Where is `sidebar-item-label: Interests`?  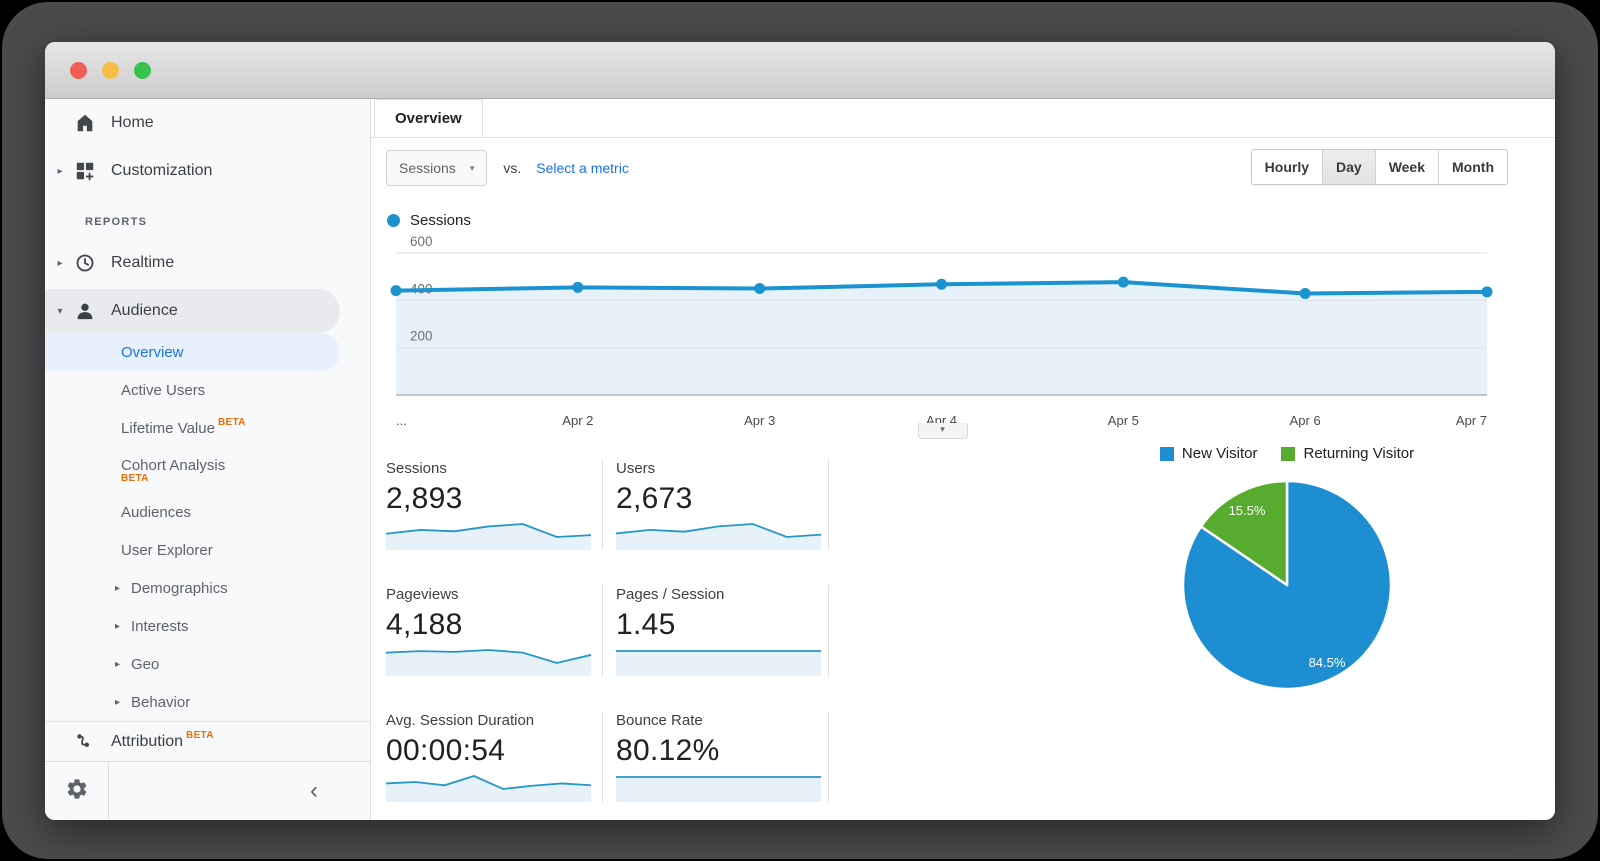 sidebar-item-label: Interests is located at coordinates (160, 626).